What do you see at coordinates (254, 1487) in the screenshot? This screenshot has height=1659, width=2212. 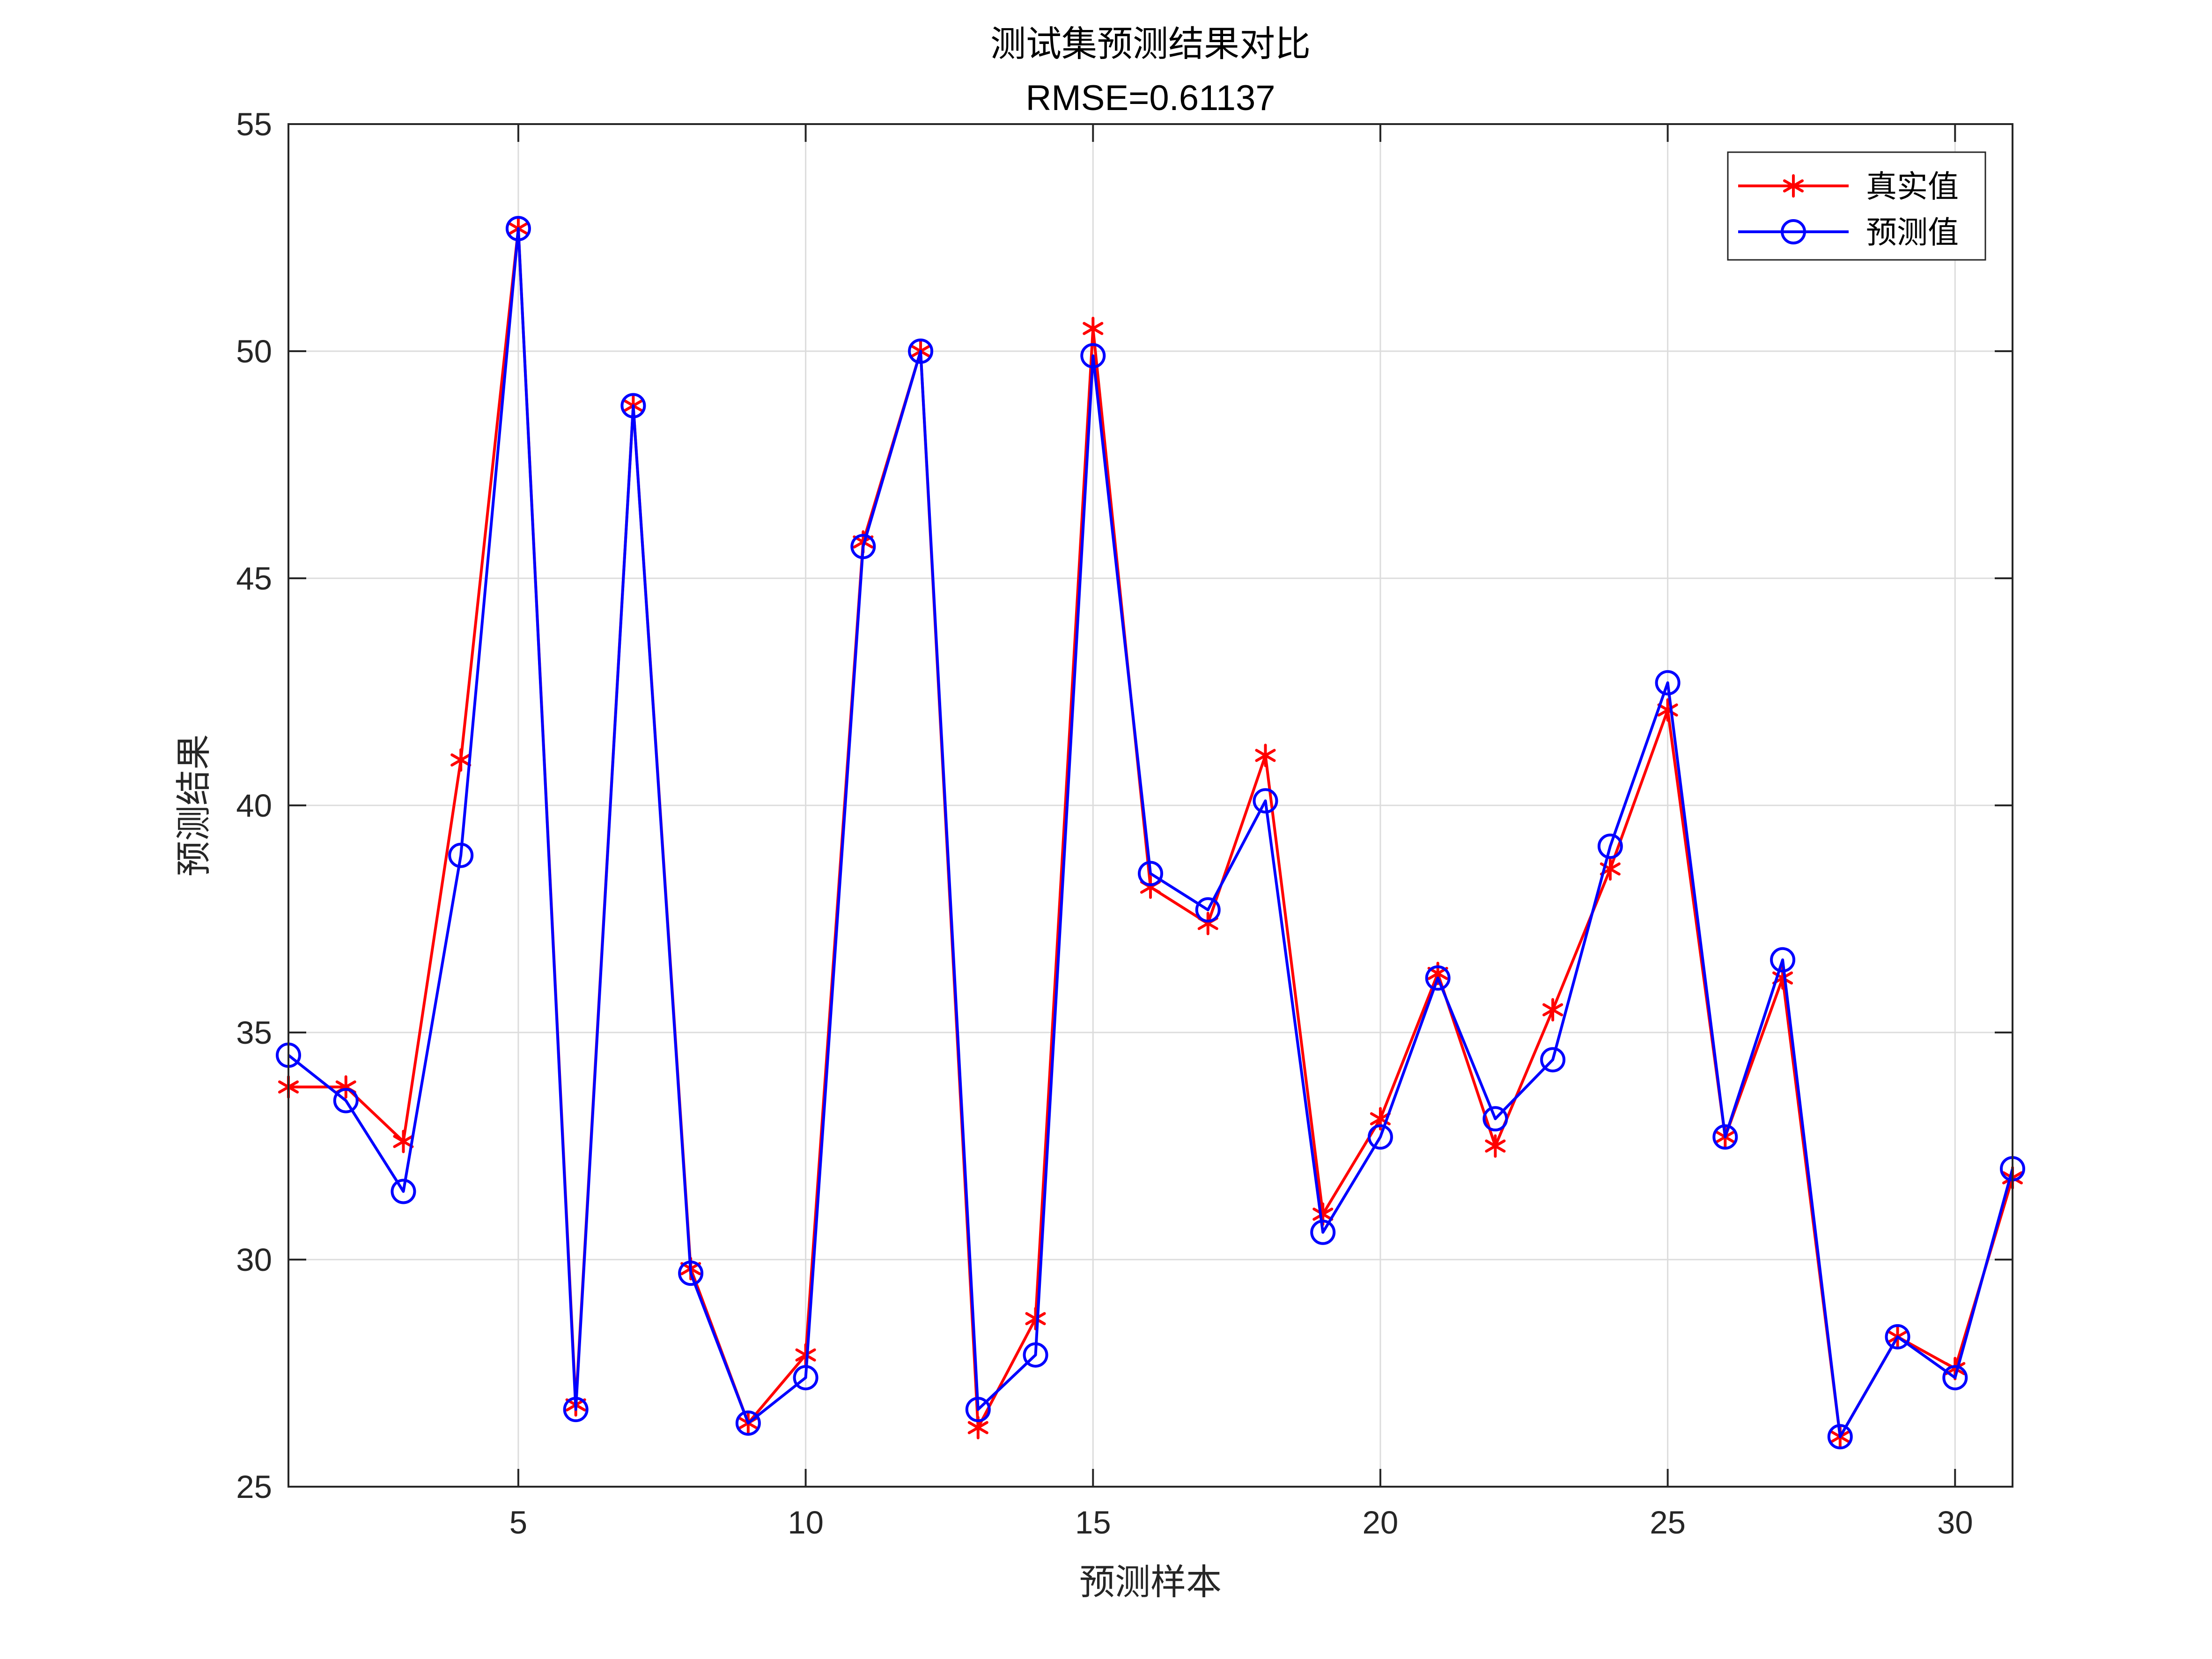 I see `y-tick-label: 25` at bounding box center [254, 1487].